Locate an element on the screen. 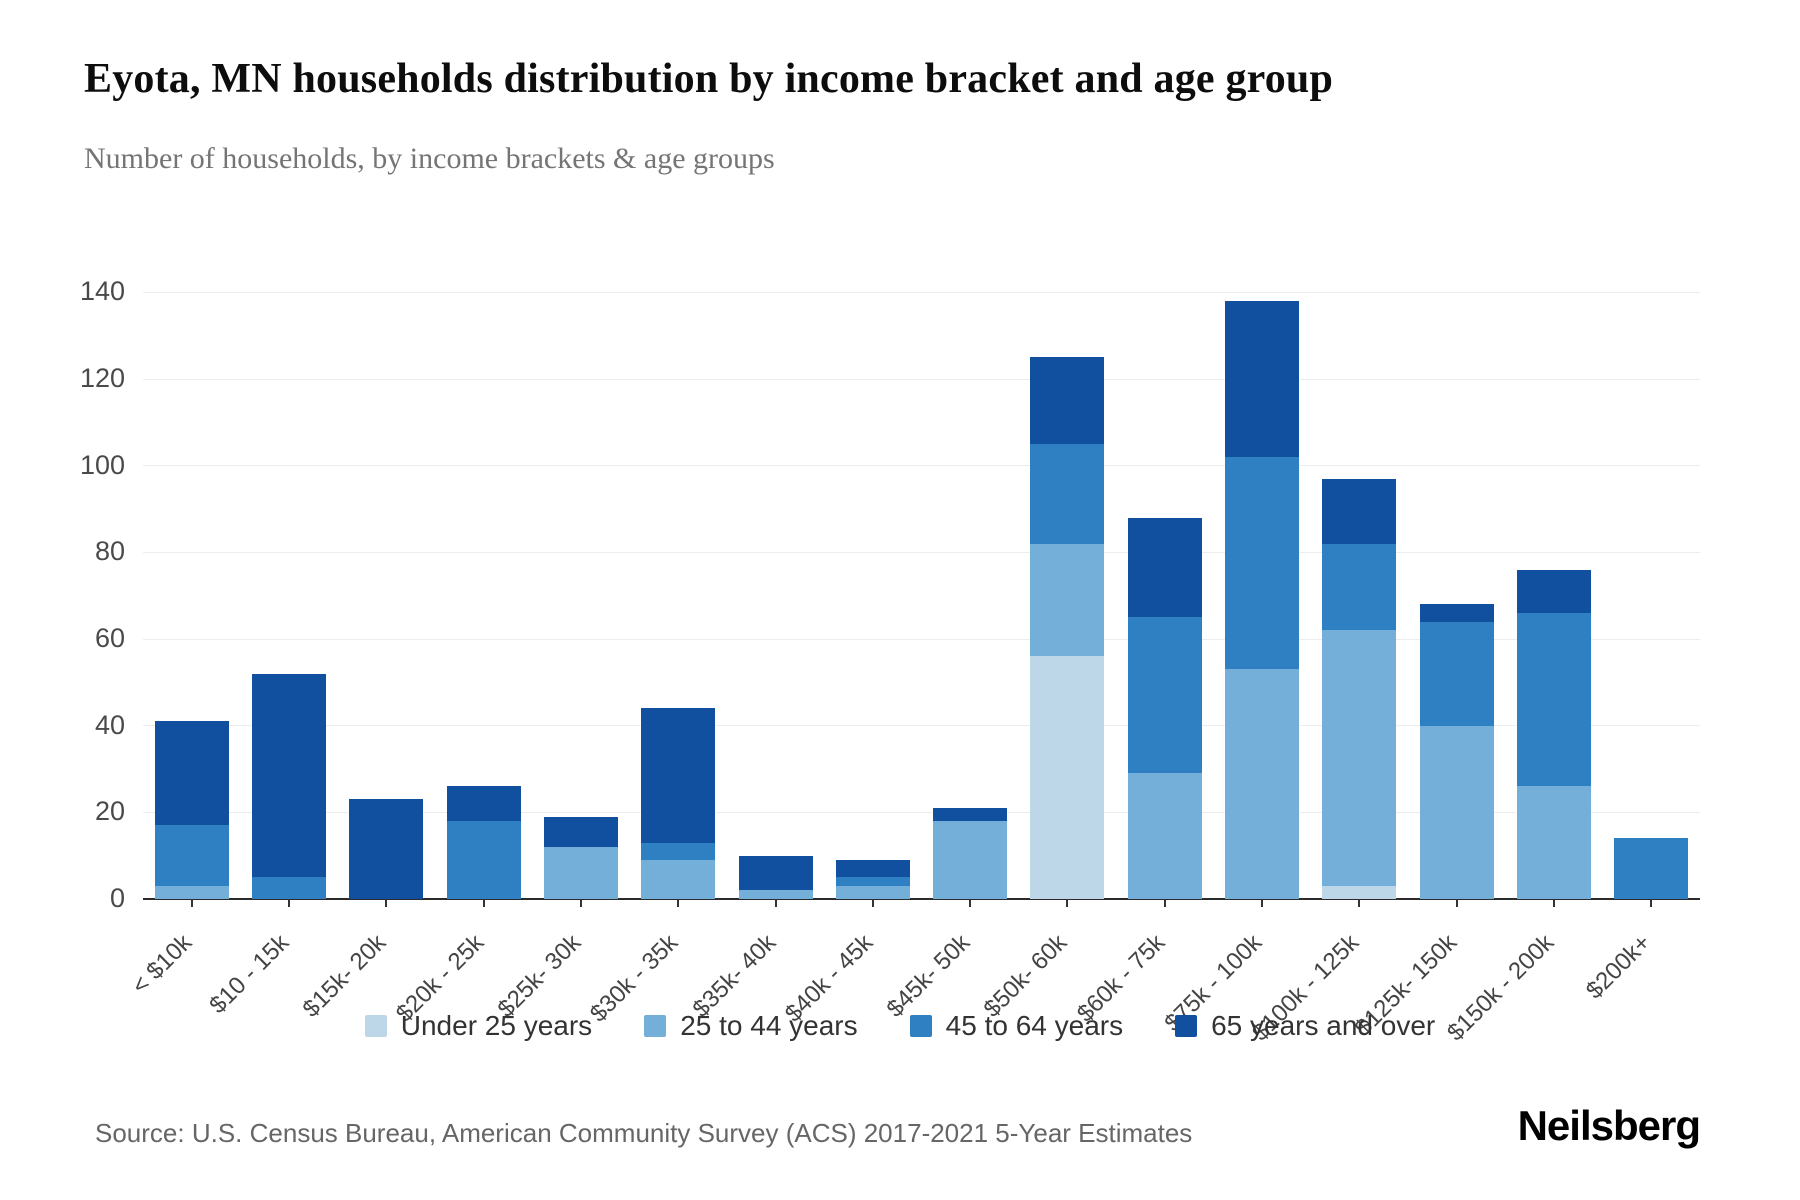  stacked-bar--35k-40k is located at coordinates (775, 574).